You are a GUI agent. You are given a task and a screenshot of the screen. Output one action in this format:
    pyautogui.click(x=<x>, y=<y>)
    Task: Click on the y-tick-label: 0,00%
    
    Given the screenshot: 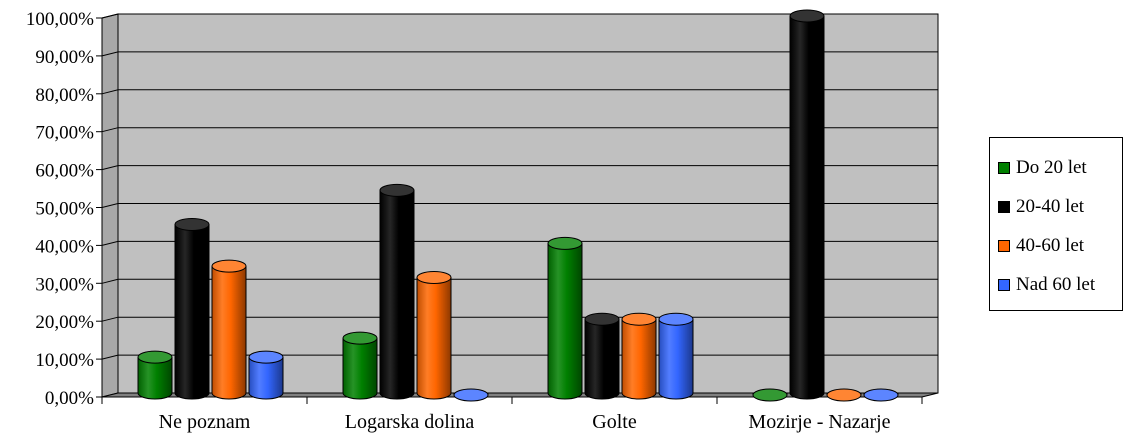 What is the action you would take?
    pyautogui.click(x=69, y=398)
    